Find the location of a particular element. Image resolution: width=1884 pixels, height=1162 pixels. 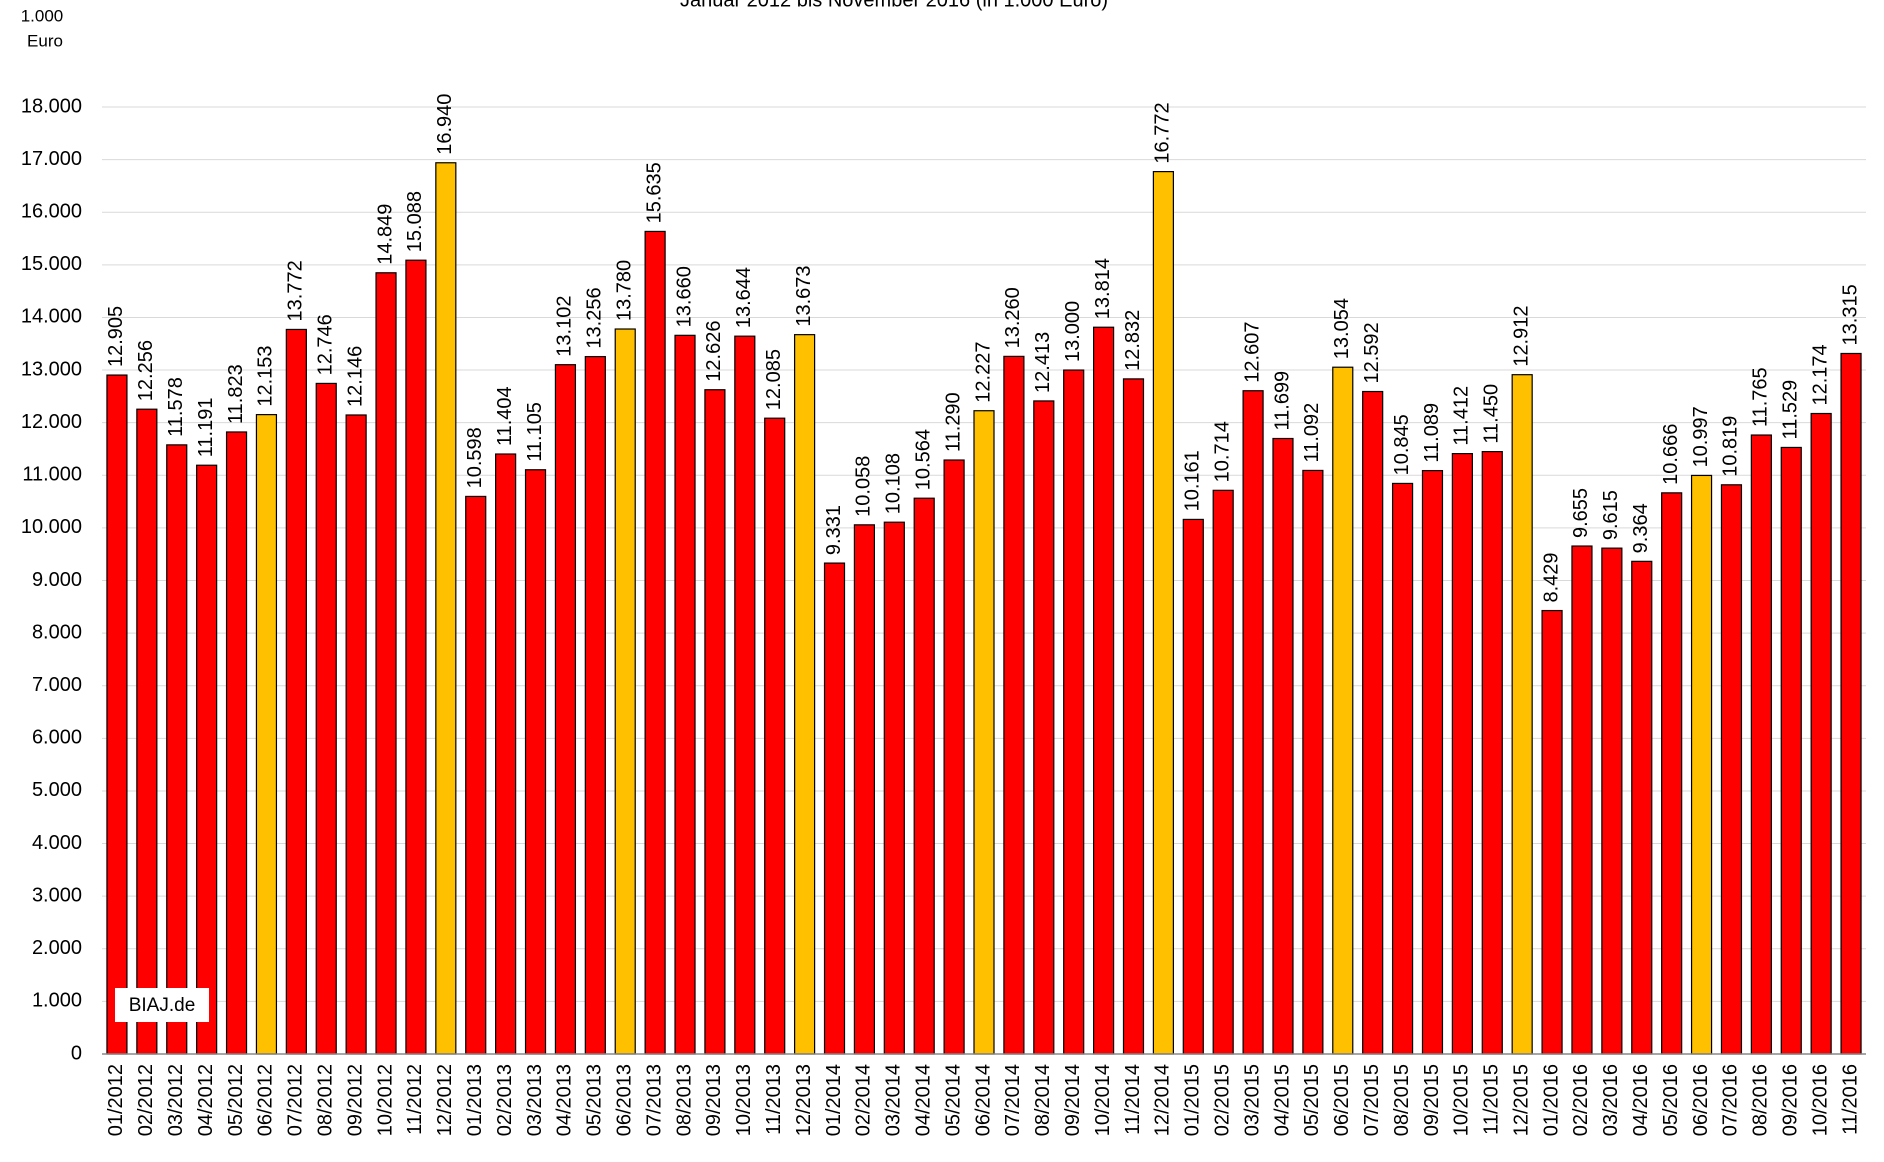

x-tick-label: 12/2012 is located at coordinates (445, 1100).